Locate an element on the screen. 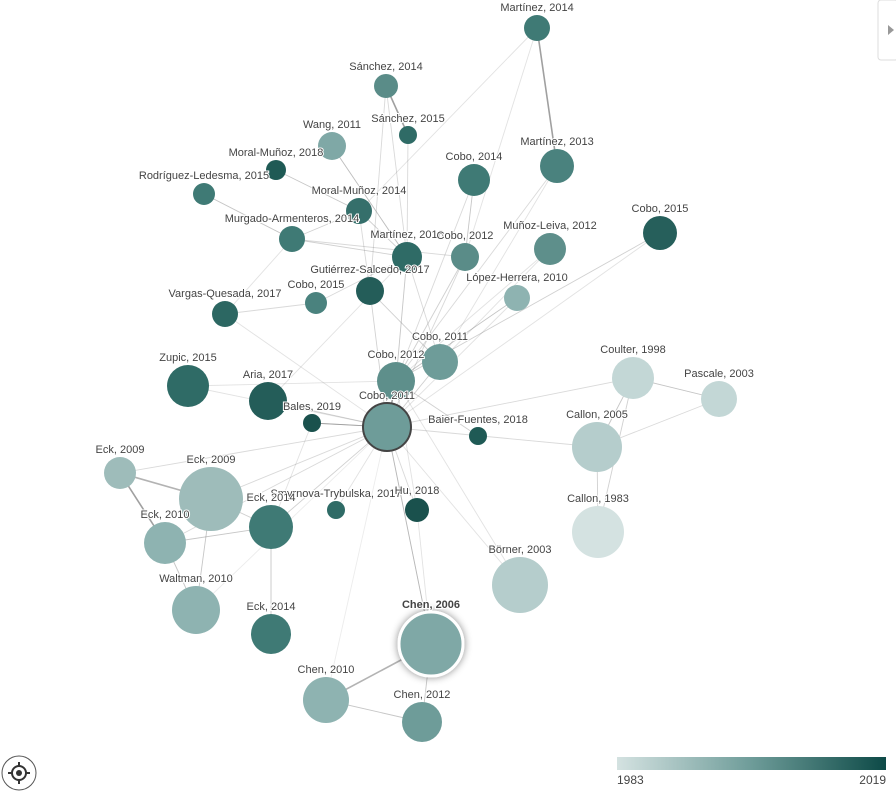 The height and width of the screenshot is (796, 896). node-label: Sánchez, 2015 is located at coordinates (407, 119).